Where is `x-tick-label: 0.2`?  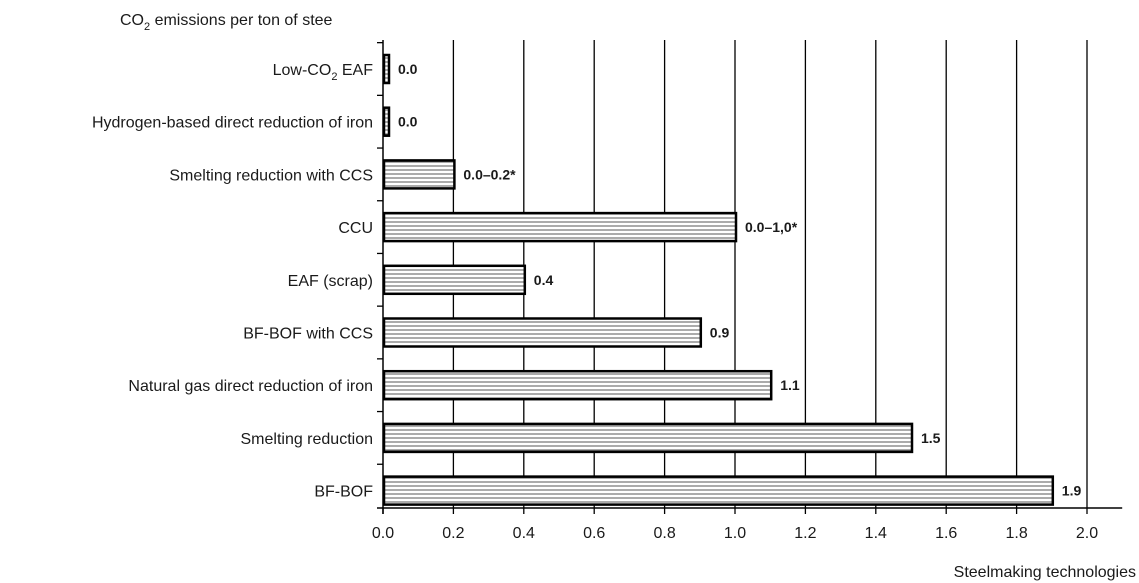 x-tick-label: 0.2 is located at coordinates (453, 533).